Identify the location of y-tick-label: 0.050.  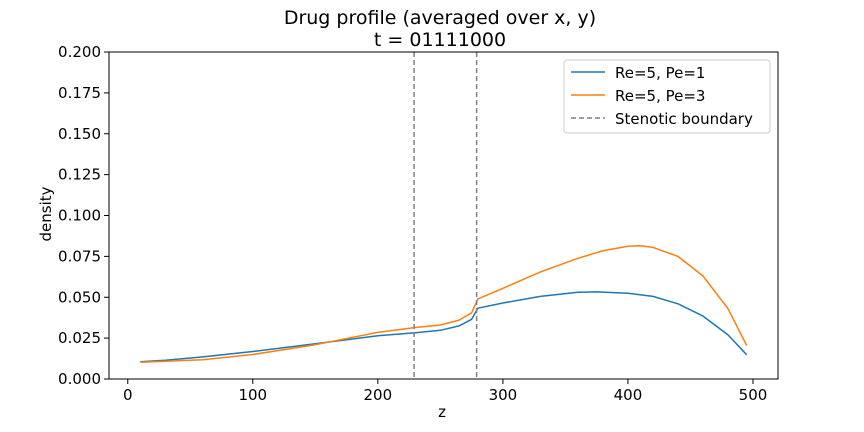
(79, 297).